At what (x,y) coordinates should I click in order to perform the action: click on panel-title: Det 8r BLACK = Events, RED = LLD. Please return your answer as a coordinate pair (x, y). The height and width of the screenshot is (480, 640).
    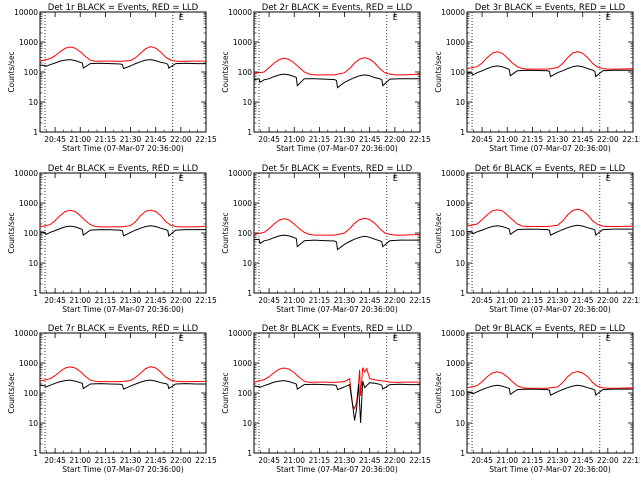
    Looking at the image, I should click on (337, 329).